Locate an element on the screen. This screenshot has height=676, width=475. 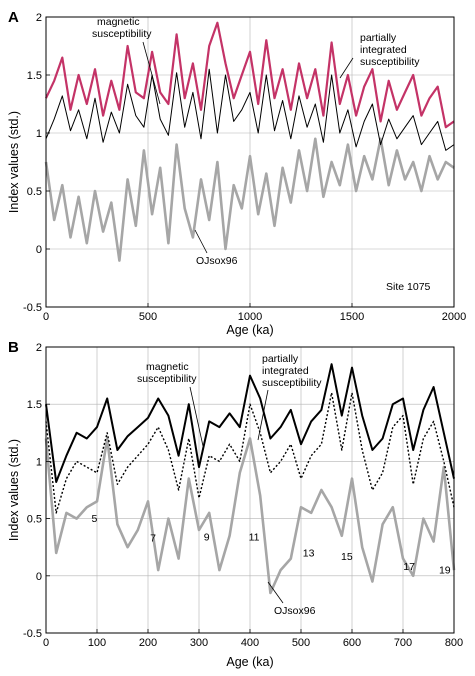
annotation-magnetic-susceptibility-b-line1: magnetic is located at coordinates (167, 367).